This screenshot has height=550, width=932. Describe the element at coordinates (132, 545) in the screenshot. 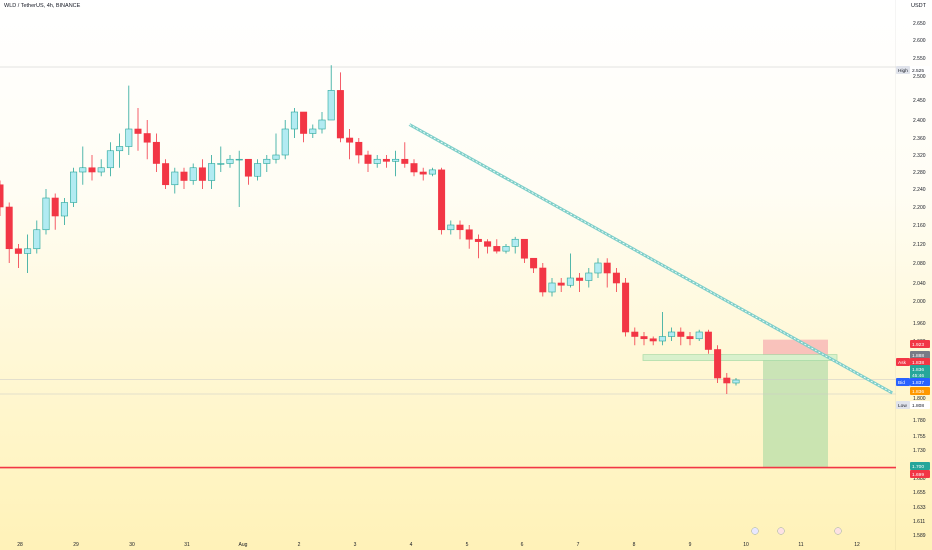

I see `x-tick-label: 30` at that location.